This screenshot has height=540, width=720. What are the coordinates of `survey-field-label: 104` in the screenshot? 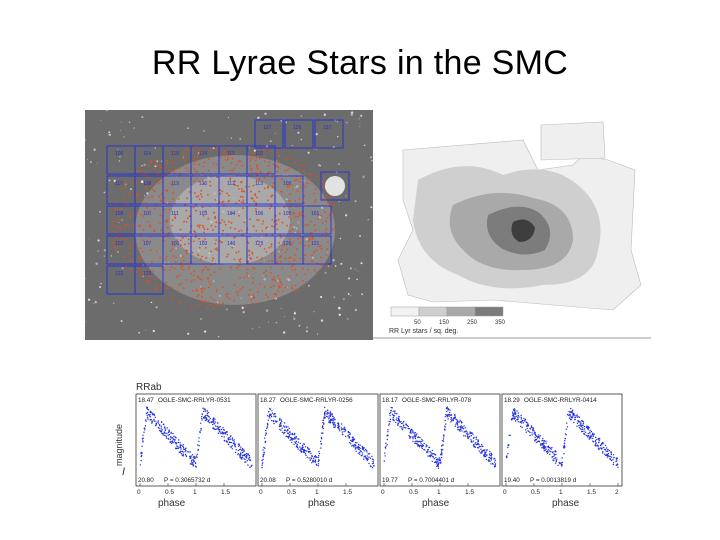 It's located at (231, 214).